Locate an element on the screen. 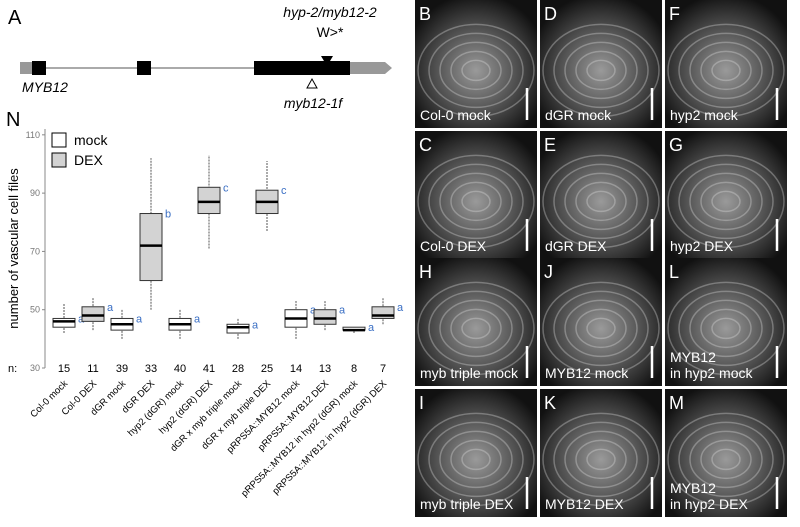 This screenshot has width=800, height=527. exon is located at coordinates (302, 68).